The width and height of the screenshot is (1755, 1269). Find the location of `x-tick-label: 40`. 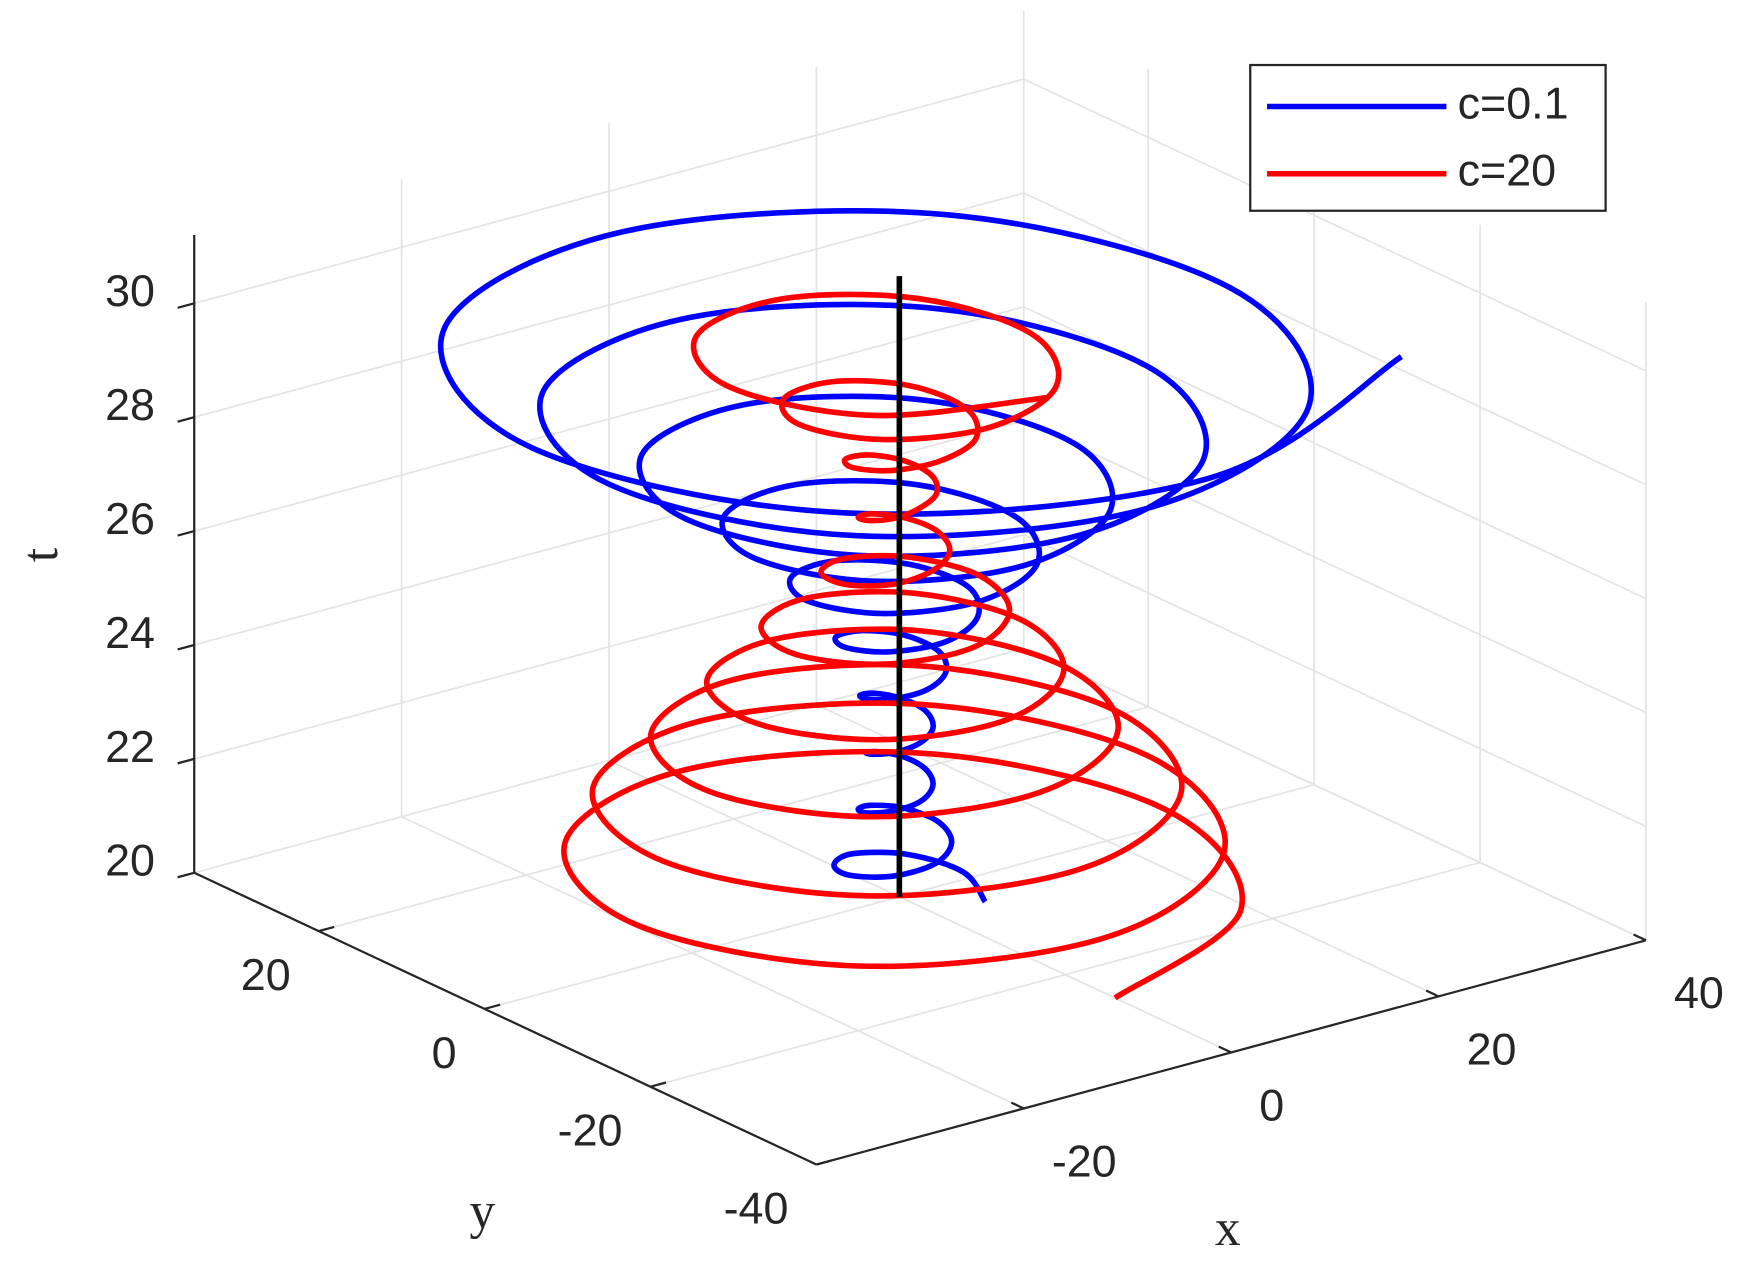

x-tick-label: 40 is located at coordinates (1699, 992).